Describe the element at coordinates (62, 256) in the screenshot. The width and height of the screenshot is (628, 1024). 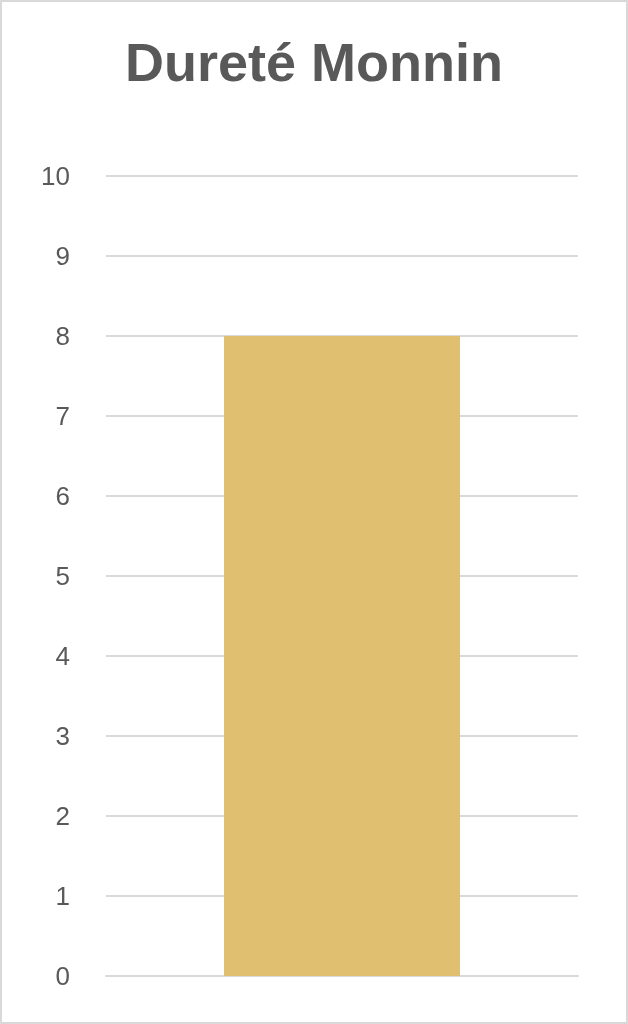
I see `y-tick-label: 9` at that location.